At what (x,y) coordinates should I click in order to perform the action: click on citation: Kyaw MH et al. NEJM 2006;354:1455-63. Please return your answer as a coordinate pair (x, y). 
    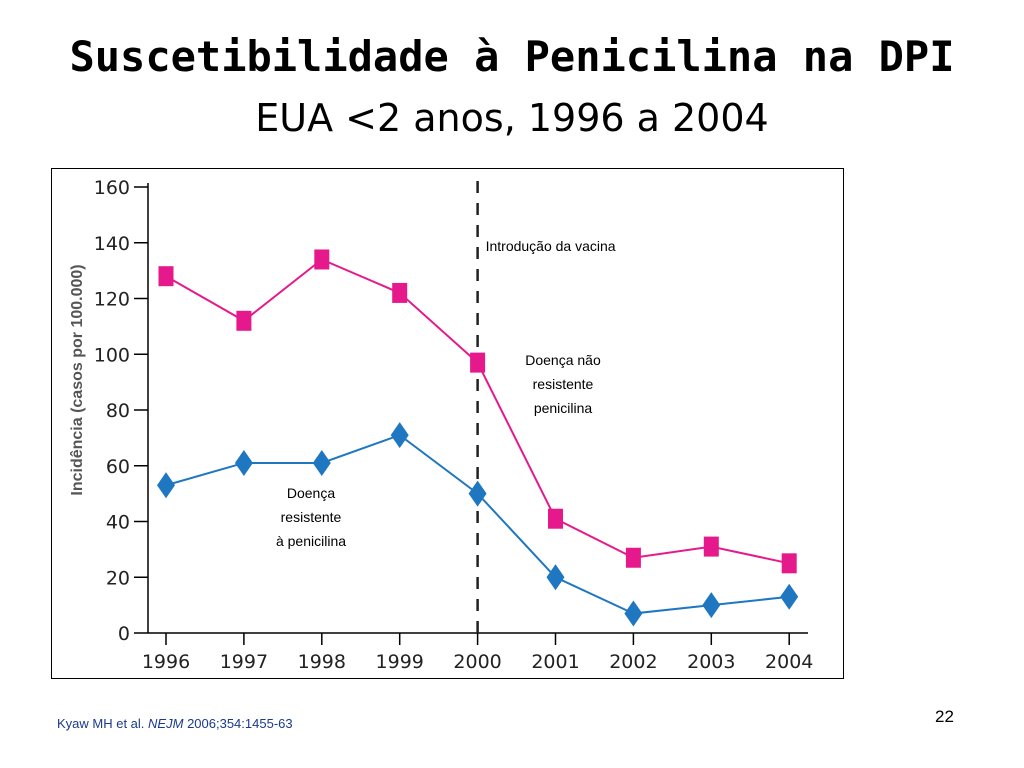
    Looking at the image, I should click on (175, 723).